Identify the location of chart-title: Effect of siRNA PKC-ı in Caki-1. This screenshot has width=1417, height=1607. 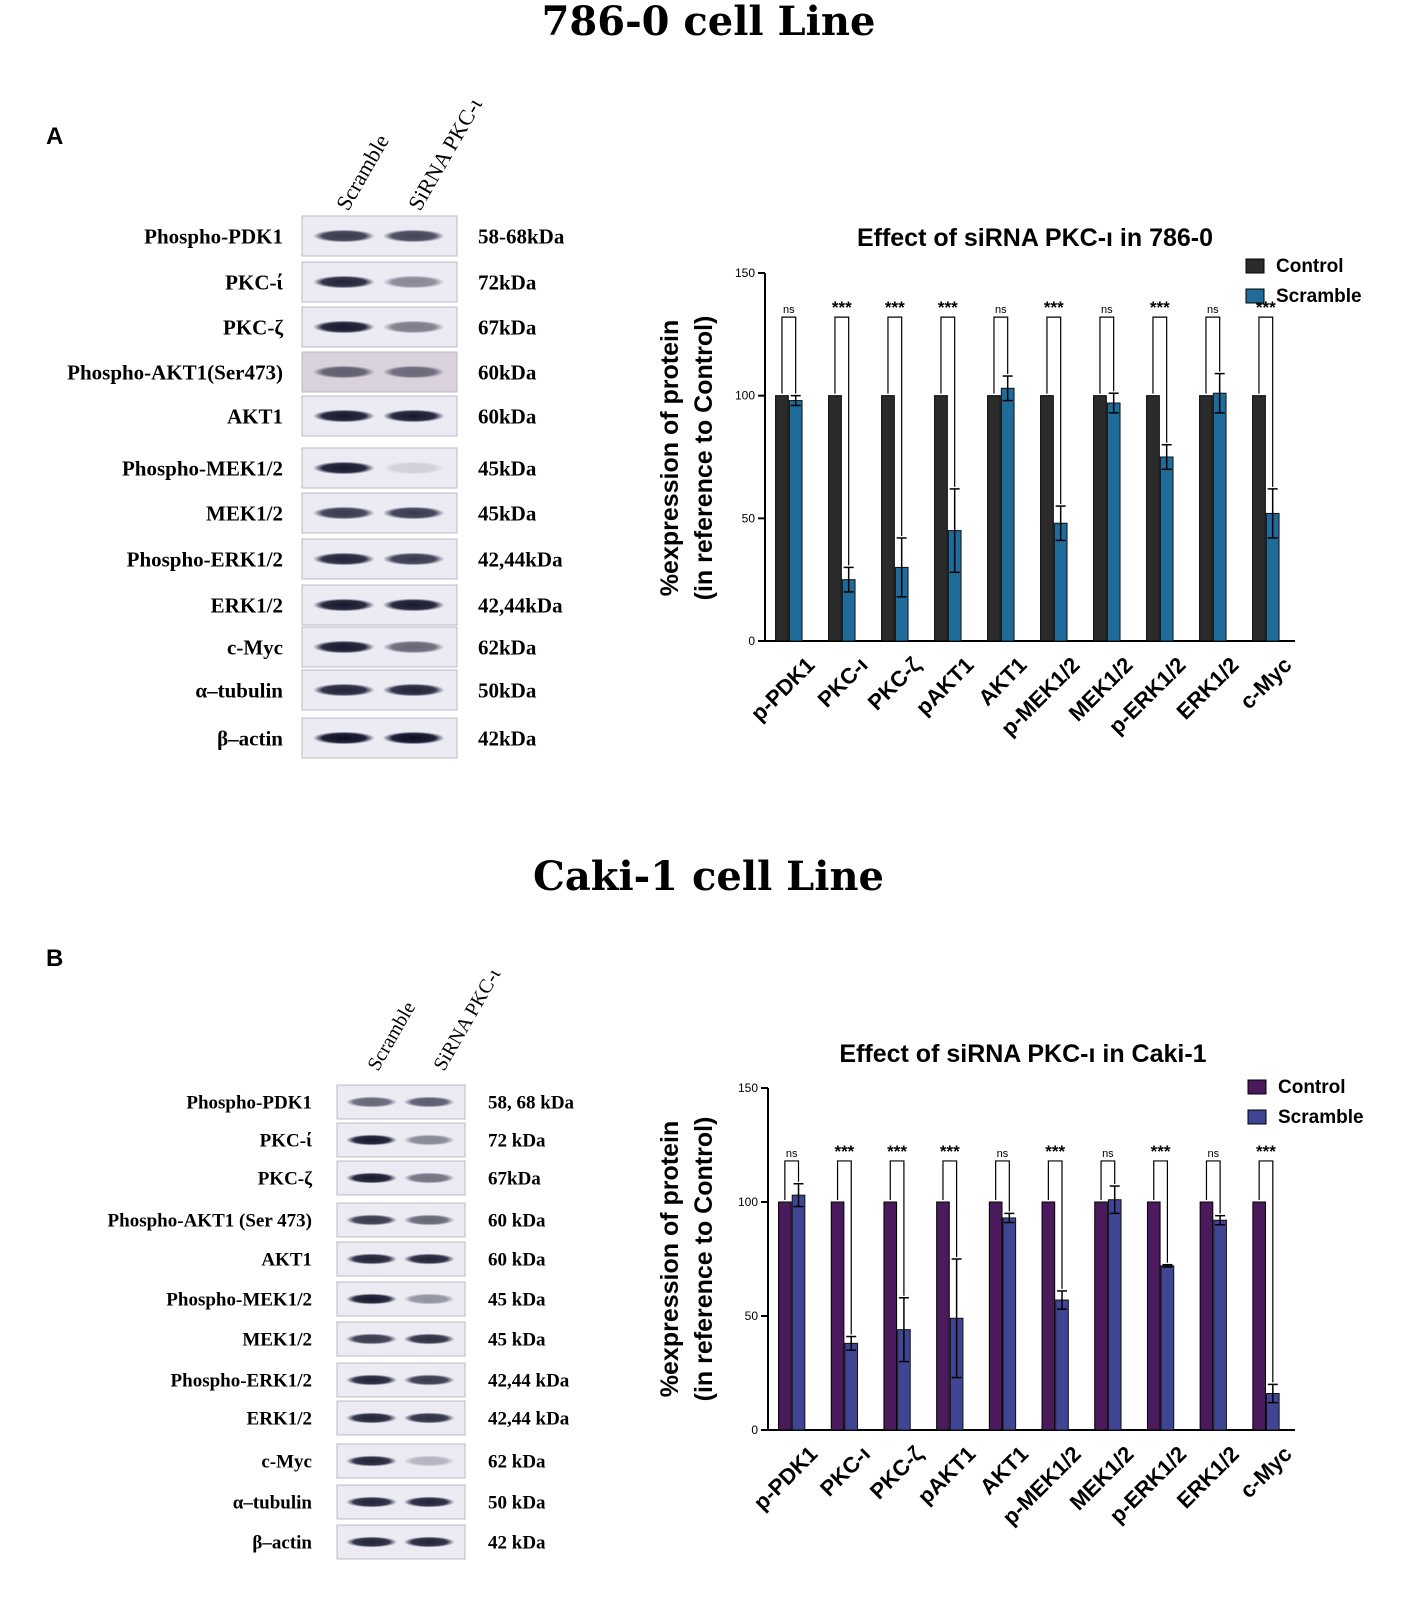
(1022, 1054).